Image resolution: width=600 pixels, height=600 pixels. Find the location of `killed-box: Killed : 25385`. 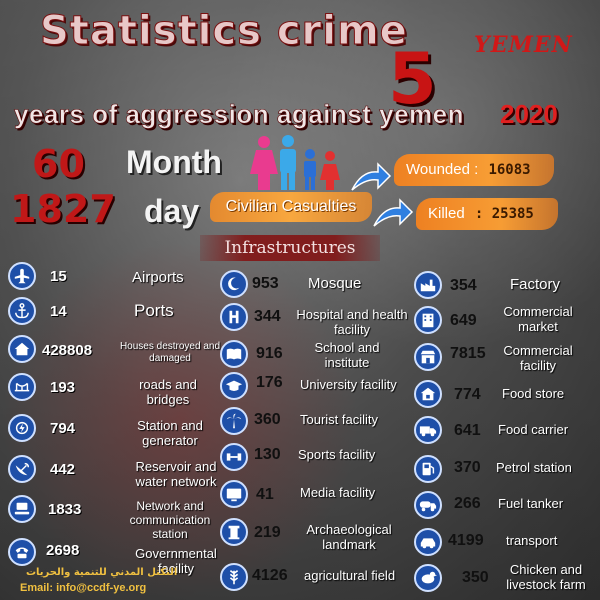

killed-box: Killed : 25385 is located at coordinates (487, 214).